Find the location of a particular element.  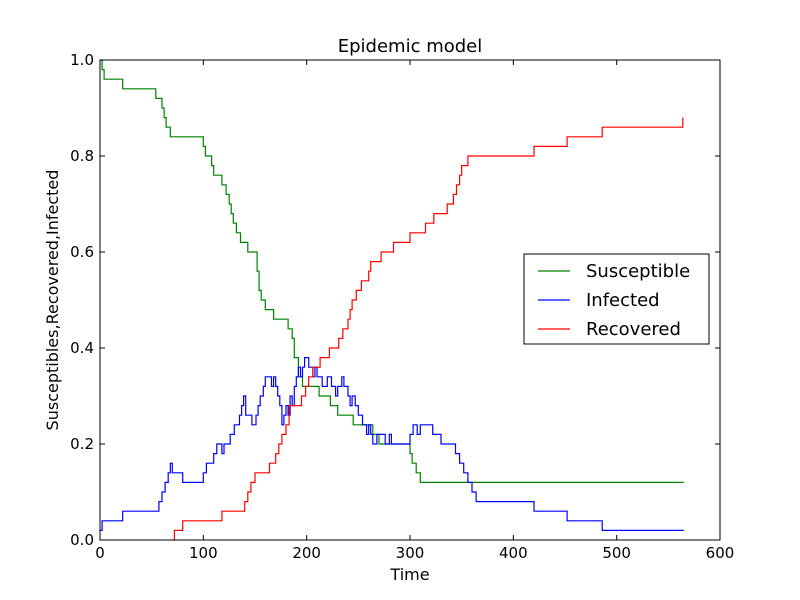

x-tick-label: 0 is located at coordinates (100, 553).